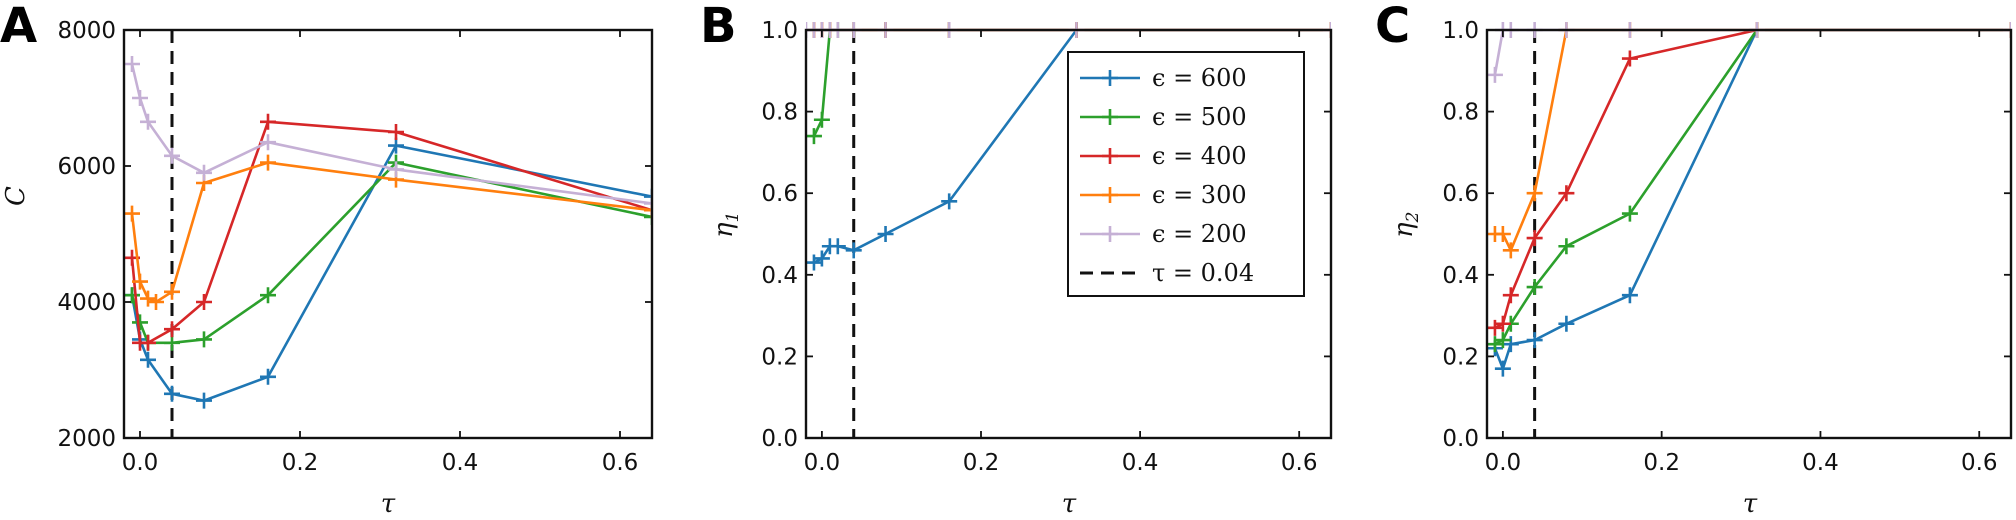  I want to click on legend-label: ϵ = 400, so click(1199, 156).